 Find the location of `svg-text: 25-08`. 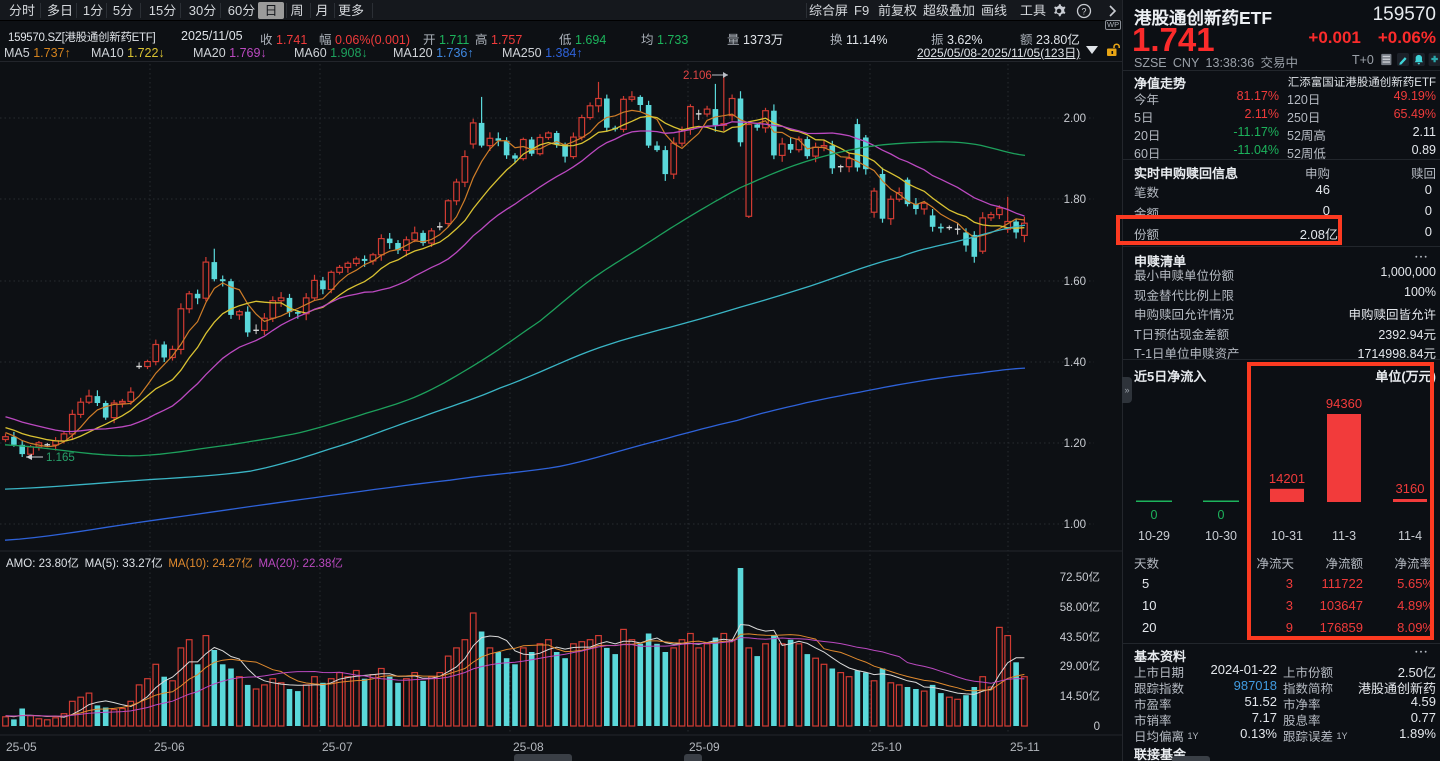

svg-text: 25-08 is located at coordinates (528, 747).